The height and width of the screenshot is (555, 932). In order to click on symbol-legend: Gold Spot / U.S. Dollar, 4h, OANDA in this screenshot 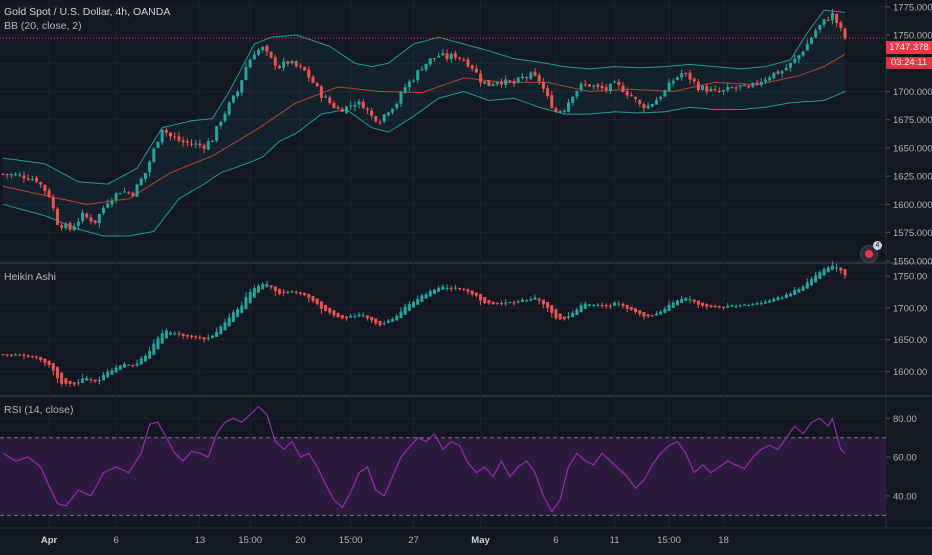, I will do `click(87, 12)`.